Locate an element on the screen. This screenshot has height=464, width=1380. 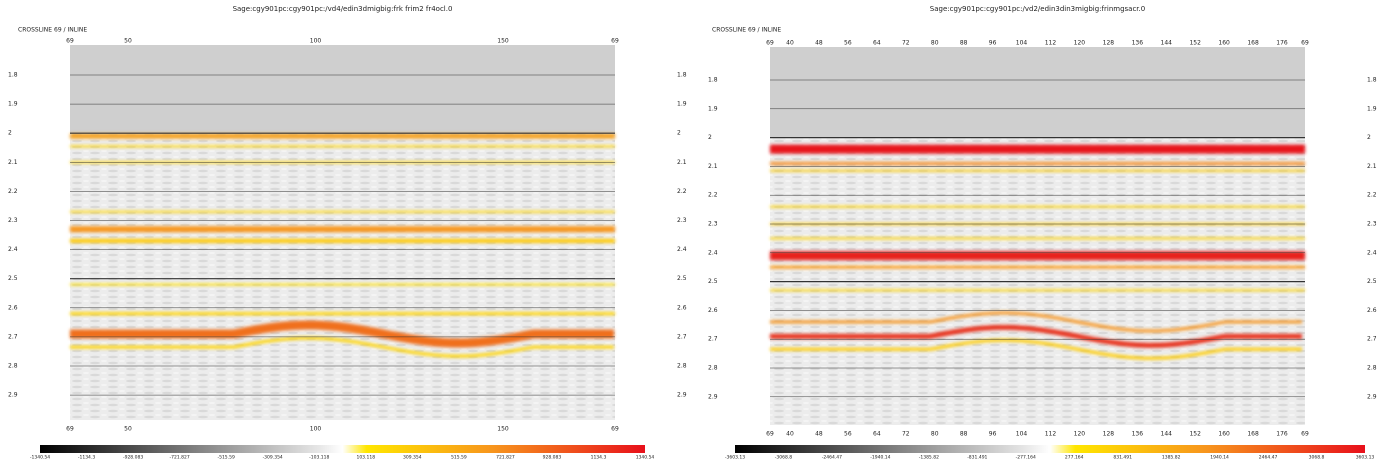
inline-label: 176 is located at coordinates (1282, 43).